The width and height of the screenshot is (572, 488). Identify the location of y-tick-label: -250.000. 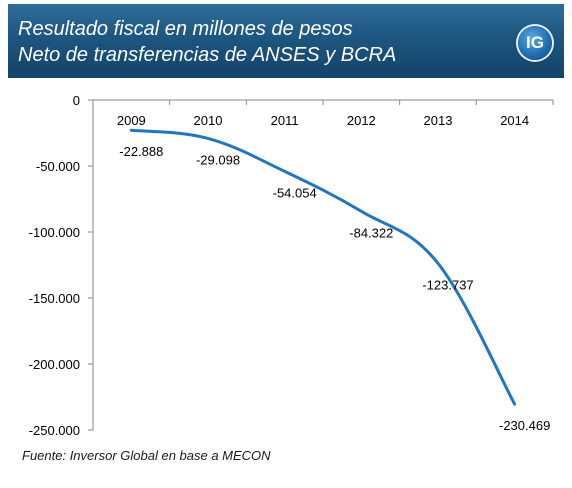
(54, 430).